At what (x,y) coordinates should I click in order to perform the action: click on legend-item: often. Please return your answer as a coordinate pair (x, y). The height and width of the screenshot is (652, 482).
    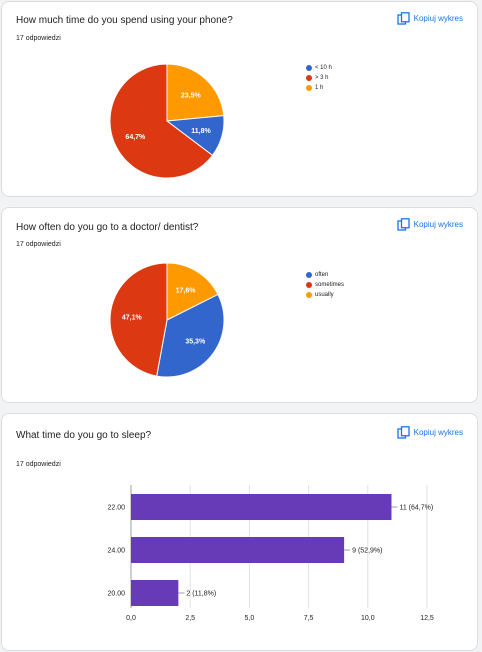
    Looking at the image, I should click on (325, 275).